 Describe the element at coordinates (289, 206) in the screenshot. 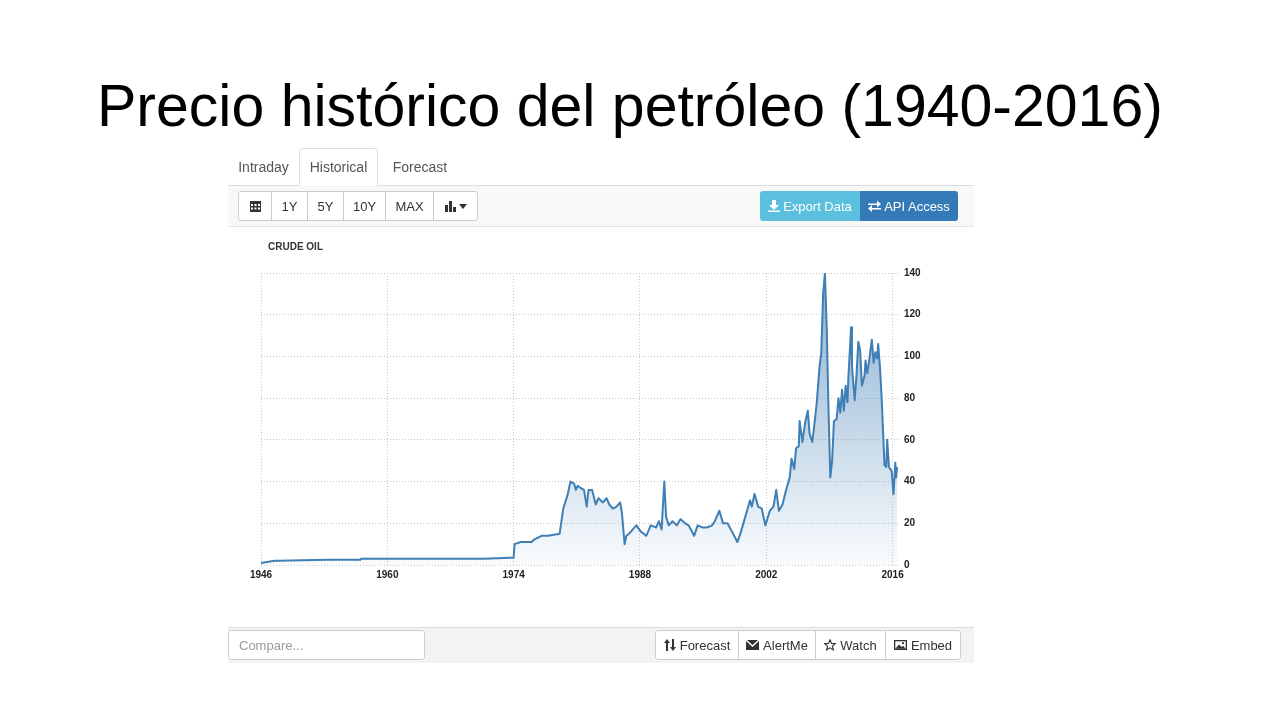

I see `button: 1Y` at that location.